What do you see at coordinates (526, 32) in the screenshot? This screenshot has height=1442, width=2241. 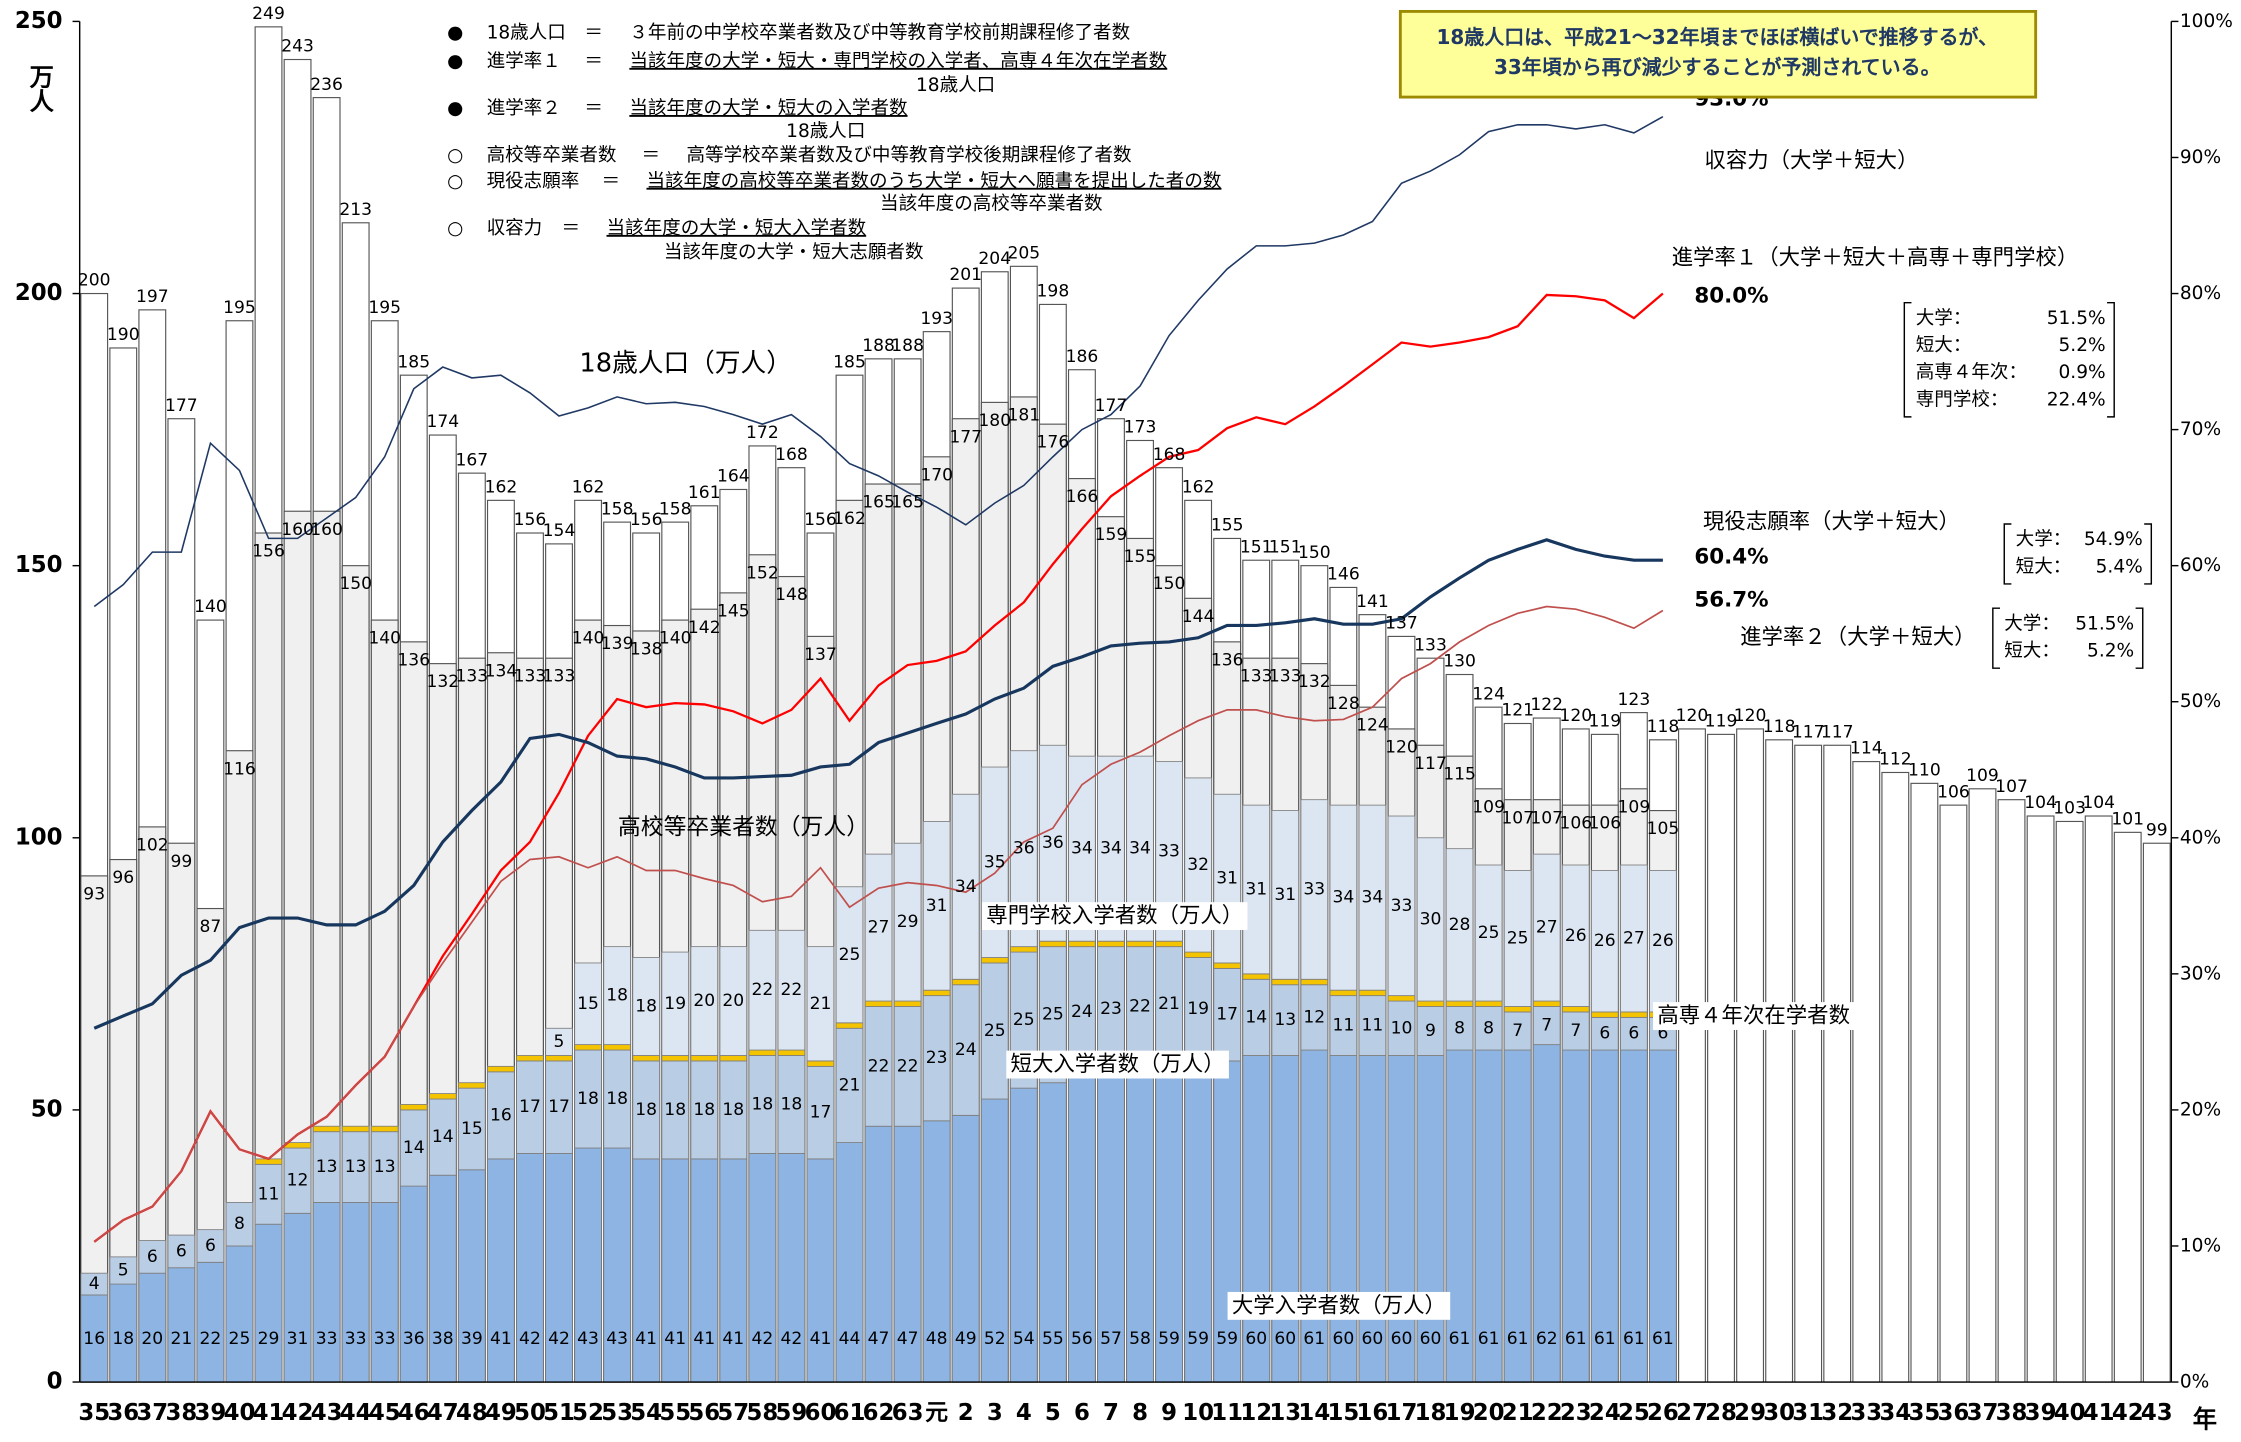 I see `def-term: 18歳人口` at bounding box center [526, 32].